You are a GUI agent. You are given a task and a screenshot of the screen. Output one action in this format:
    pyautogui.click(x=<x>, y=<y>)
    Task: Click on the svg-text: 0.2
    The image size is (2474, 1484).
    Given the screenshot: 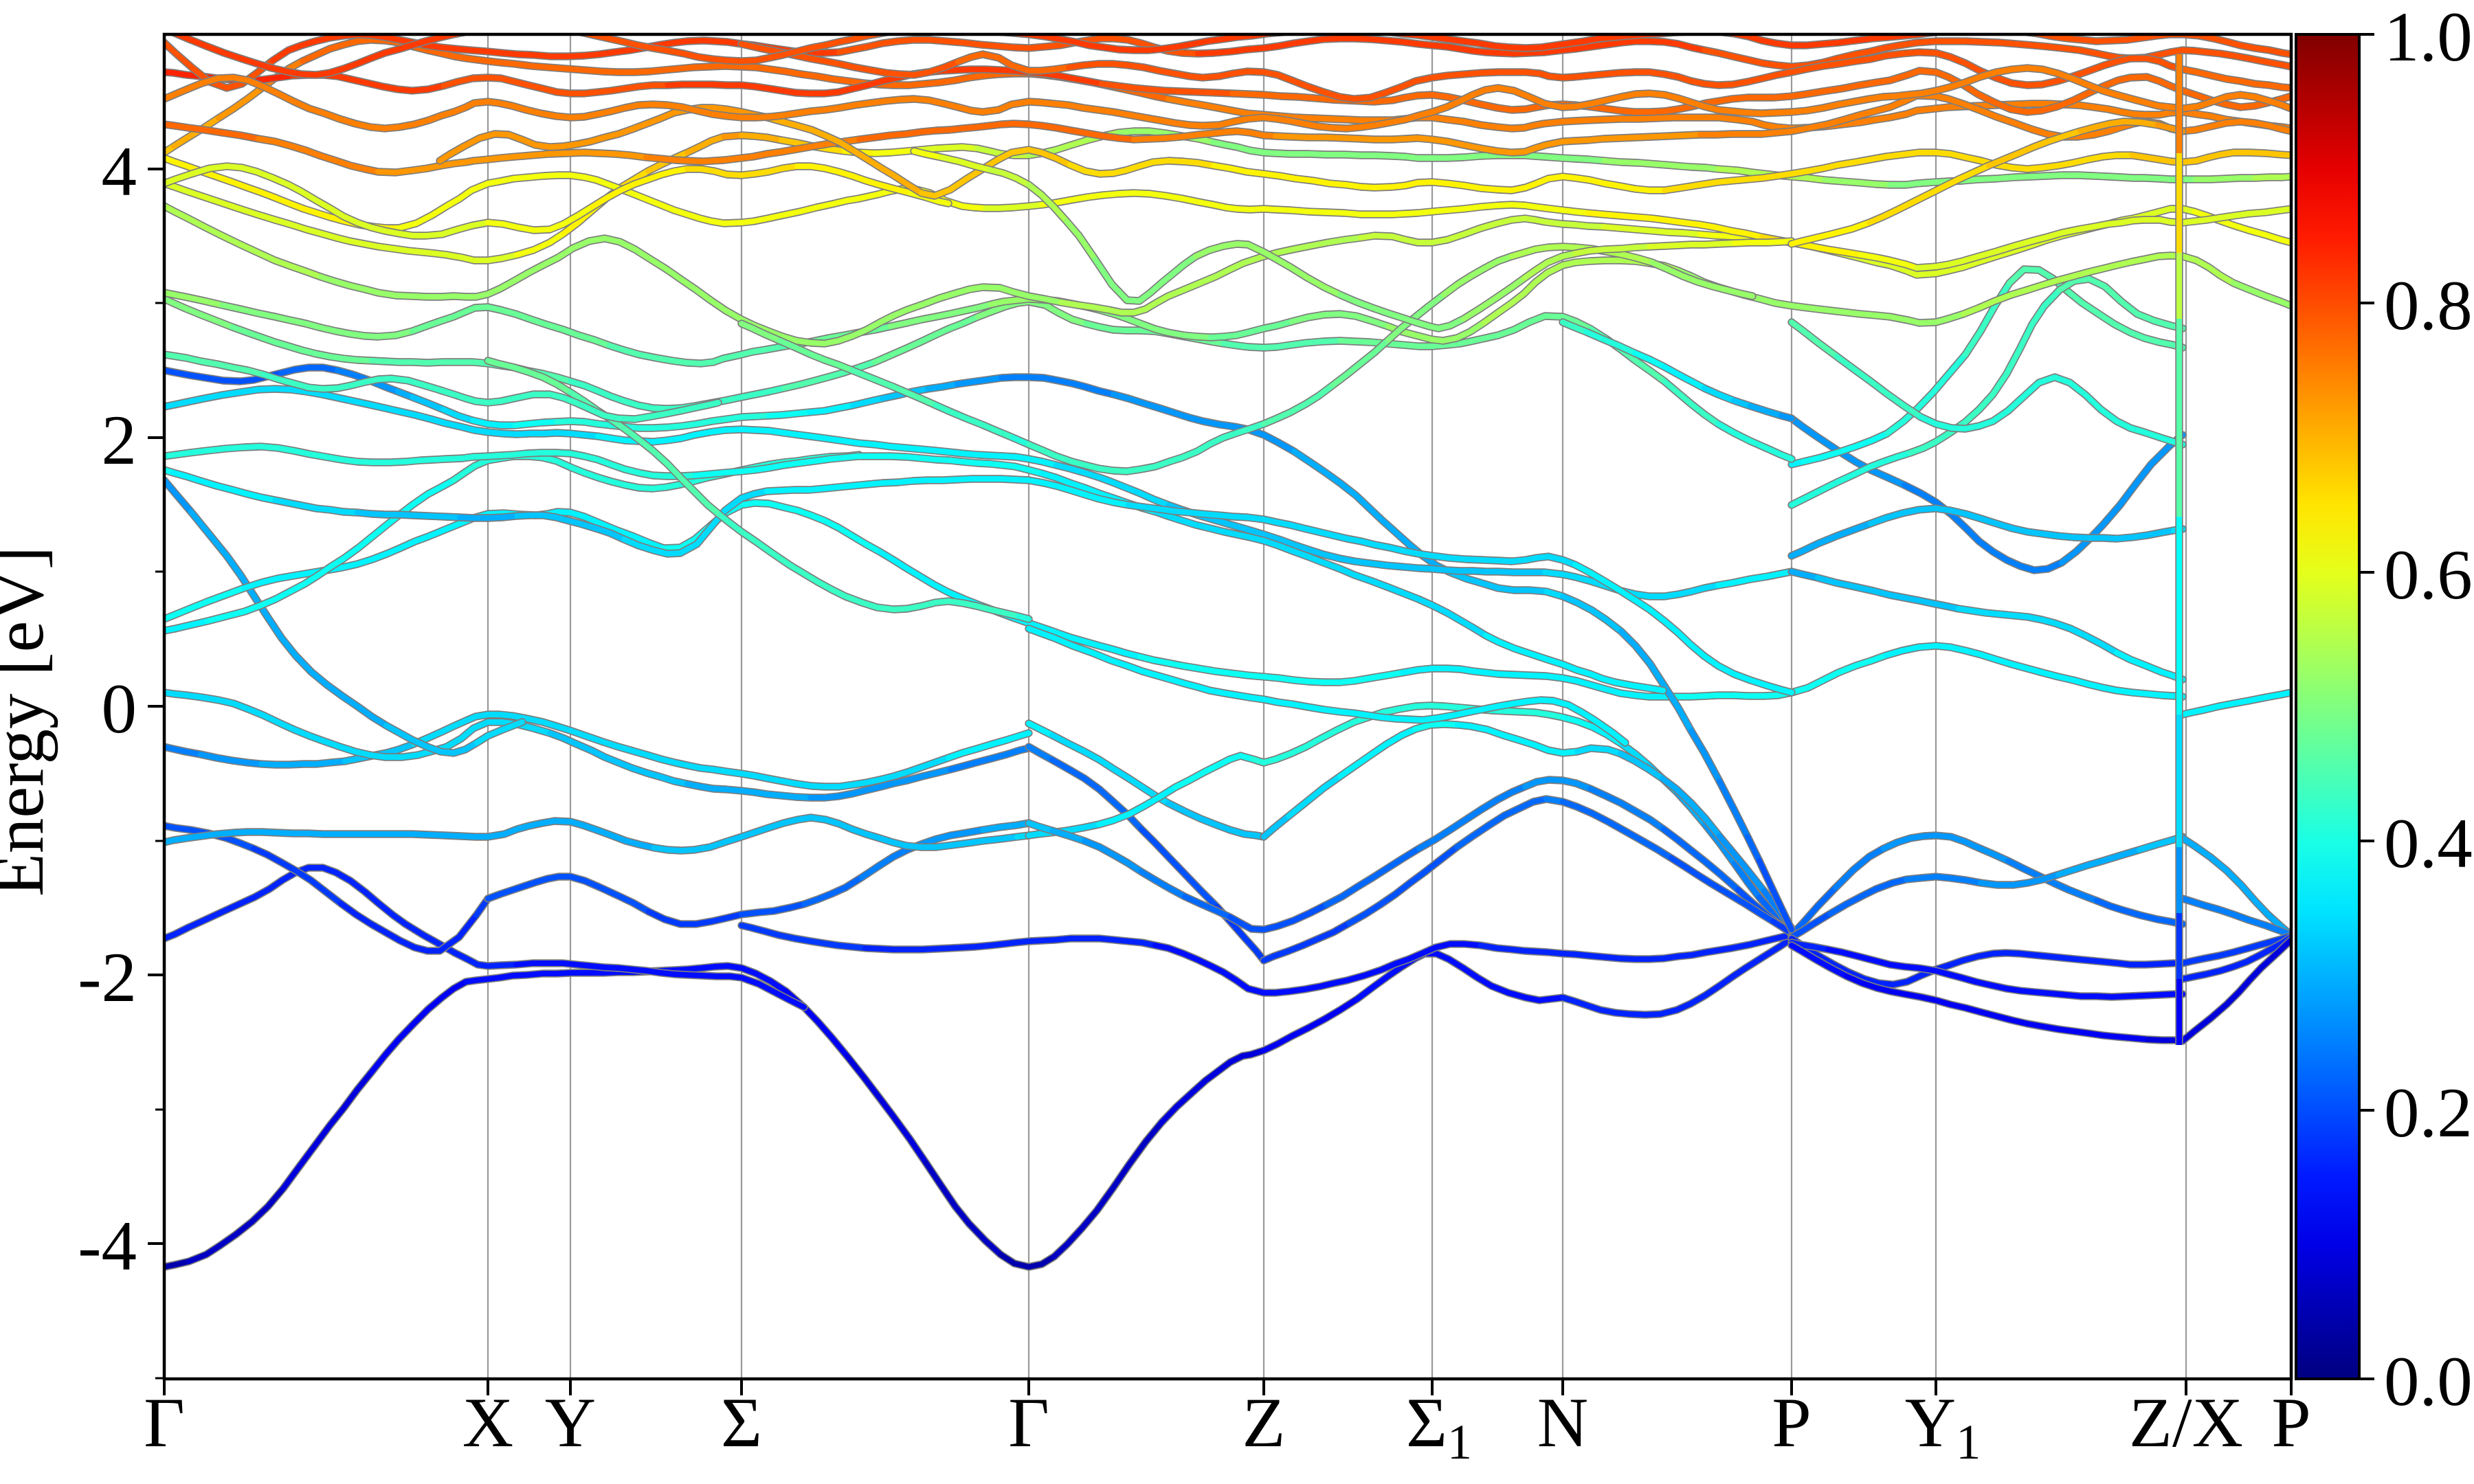 What is the action you would take?
    pyautogui.click(x=2428, y=1113)
    